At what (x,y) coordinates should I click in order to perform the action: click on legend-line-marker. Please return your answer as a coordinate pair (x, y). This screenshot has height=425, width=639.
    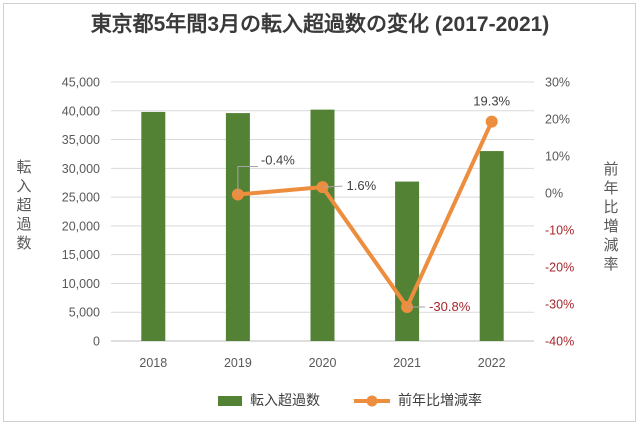
    Looking at the image, I should click on (372, 401).